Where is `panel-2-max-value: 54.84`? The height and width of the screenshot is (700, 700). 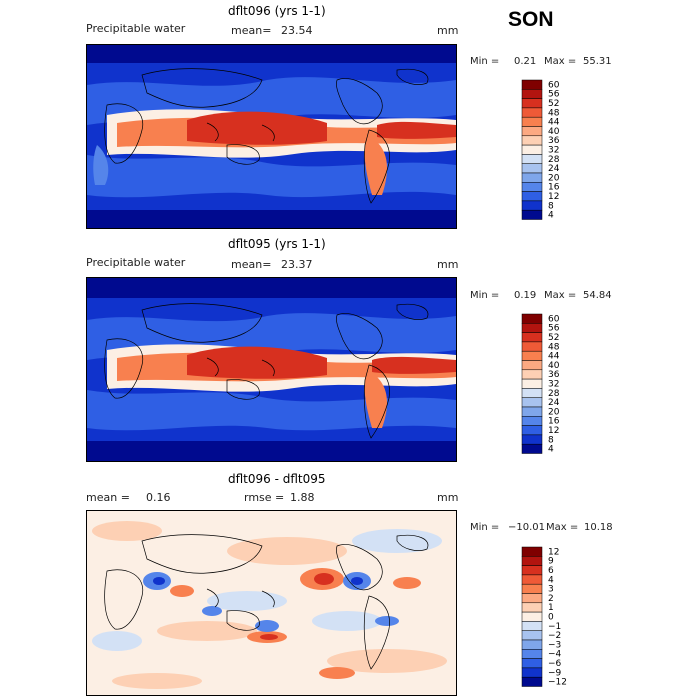 panel-2-max-value: 54.84 is located at coordinates (597, 295).